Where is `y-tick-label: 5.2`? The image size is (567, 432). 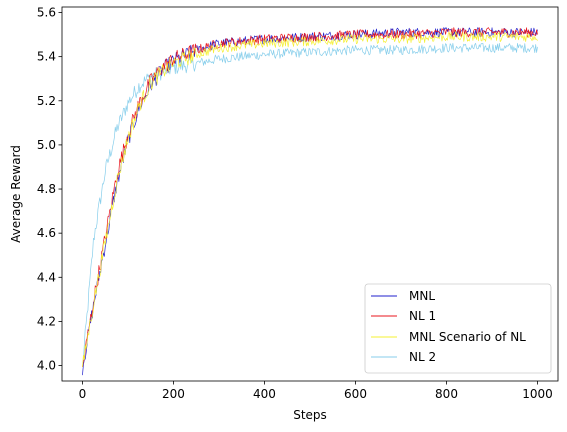 y-tick-label: 5.2 is located at coordinates (46, 101).